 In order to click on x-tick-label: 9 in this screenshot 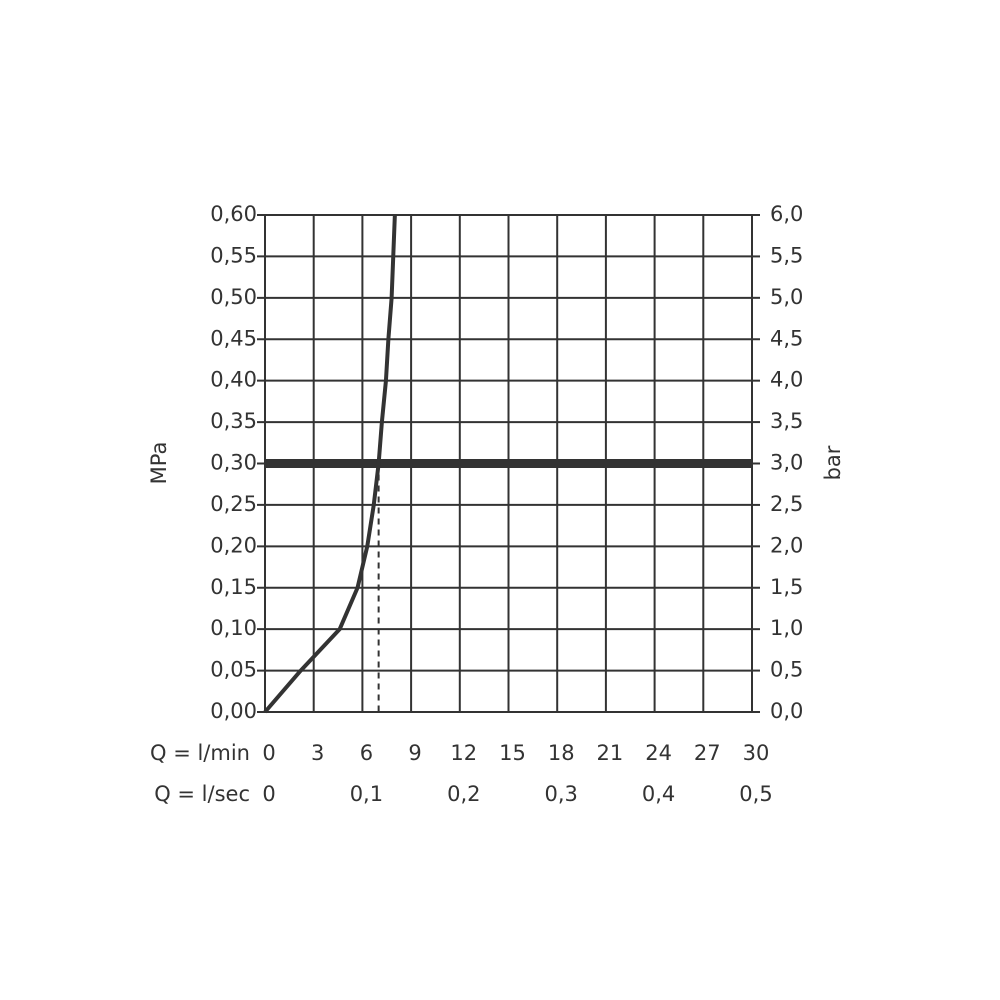, I will do `click(414, 753)`.